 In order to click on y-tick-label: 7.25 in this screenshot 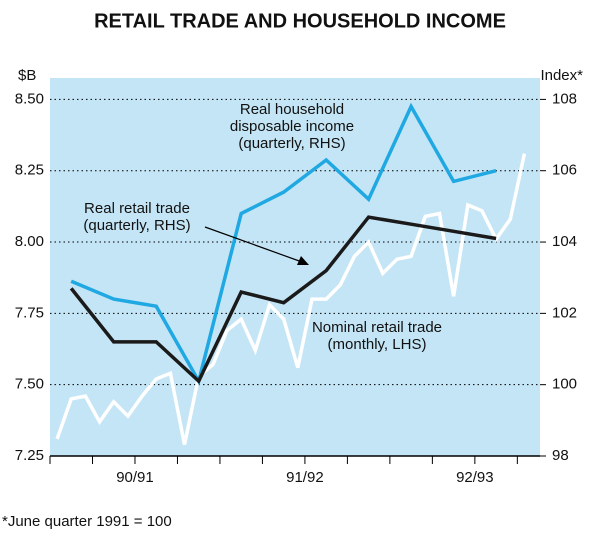, I will do `click(29, 455)`.